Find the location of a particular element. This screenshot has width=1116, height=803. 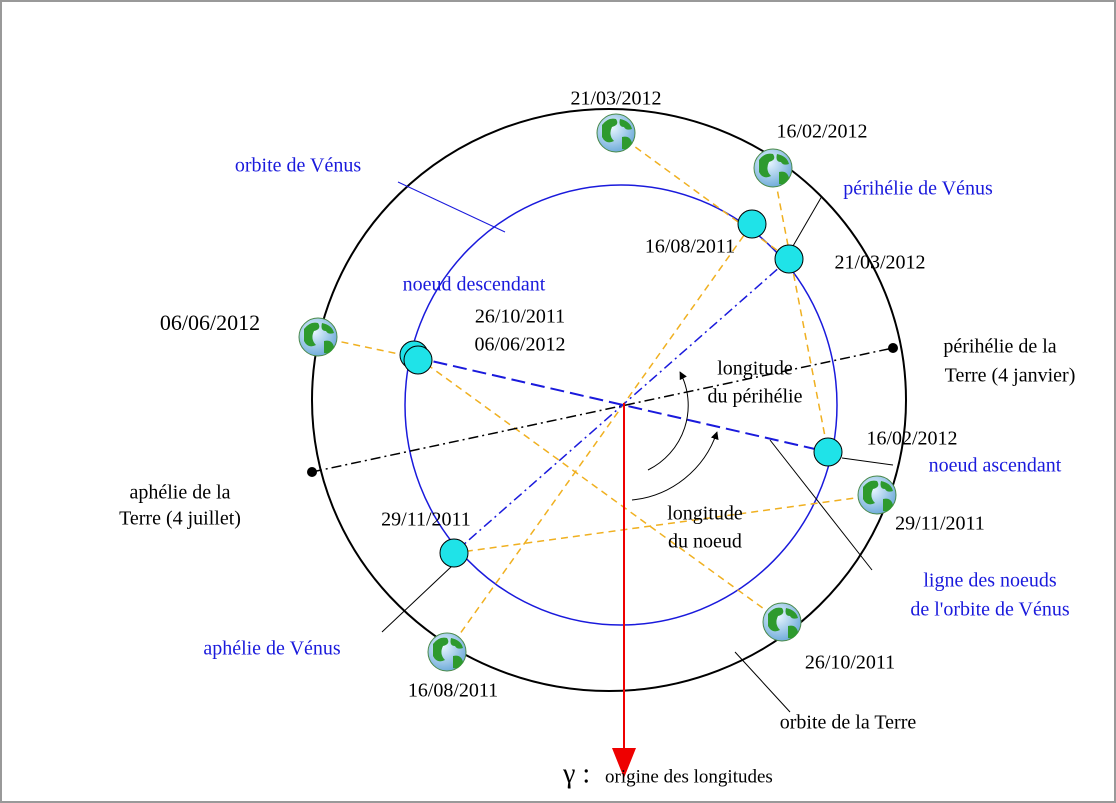

aphelion-point is located at coordinates (312, 472).